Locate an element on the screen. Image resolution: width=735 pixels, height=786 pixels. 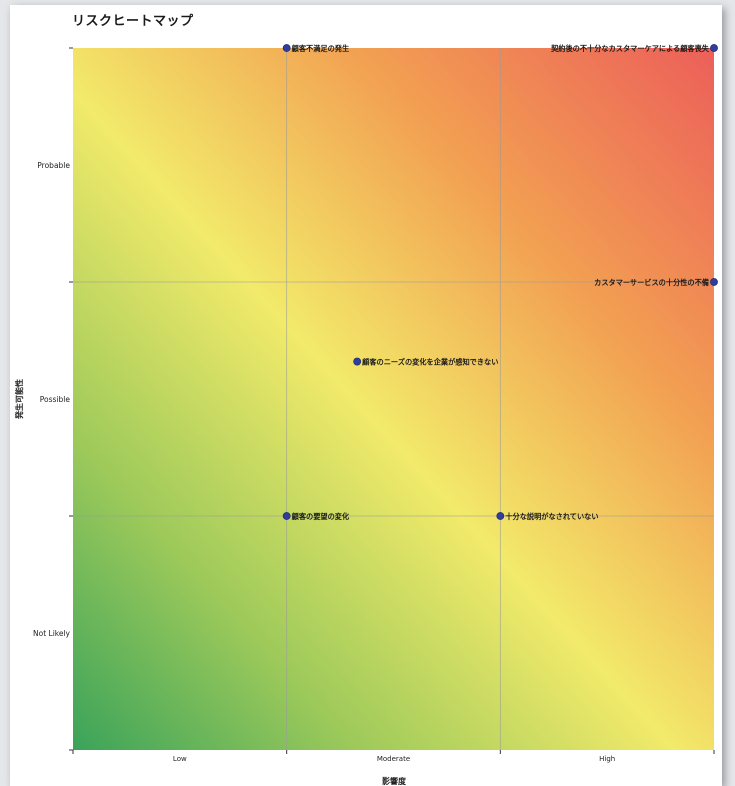
x-axis-label: 影響度 is located at coordinates (394, 781).